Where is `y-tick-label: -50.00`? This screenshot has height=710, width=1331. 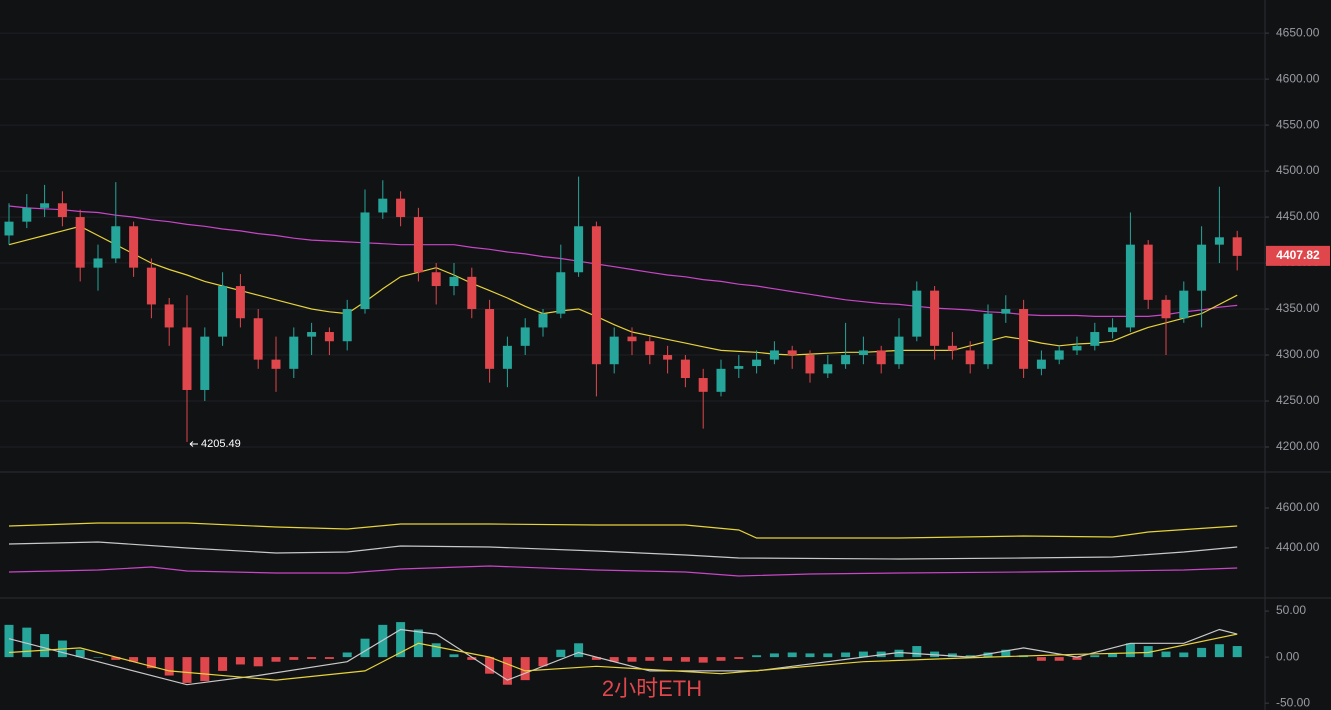
y-tick-label: -50.00 is located at coordinates (1293, 702).